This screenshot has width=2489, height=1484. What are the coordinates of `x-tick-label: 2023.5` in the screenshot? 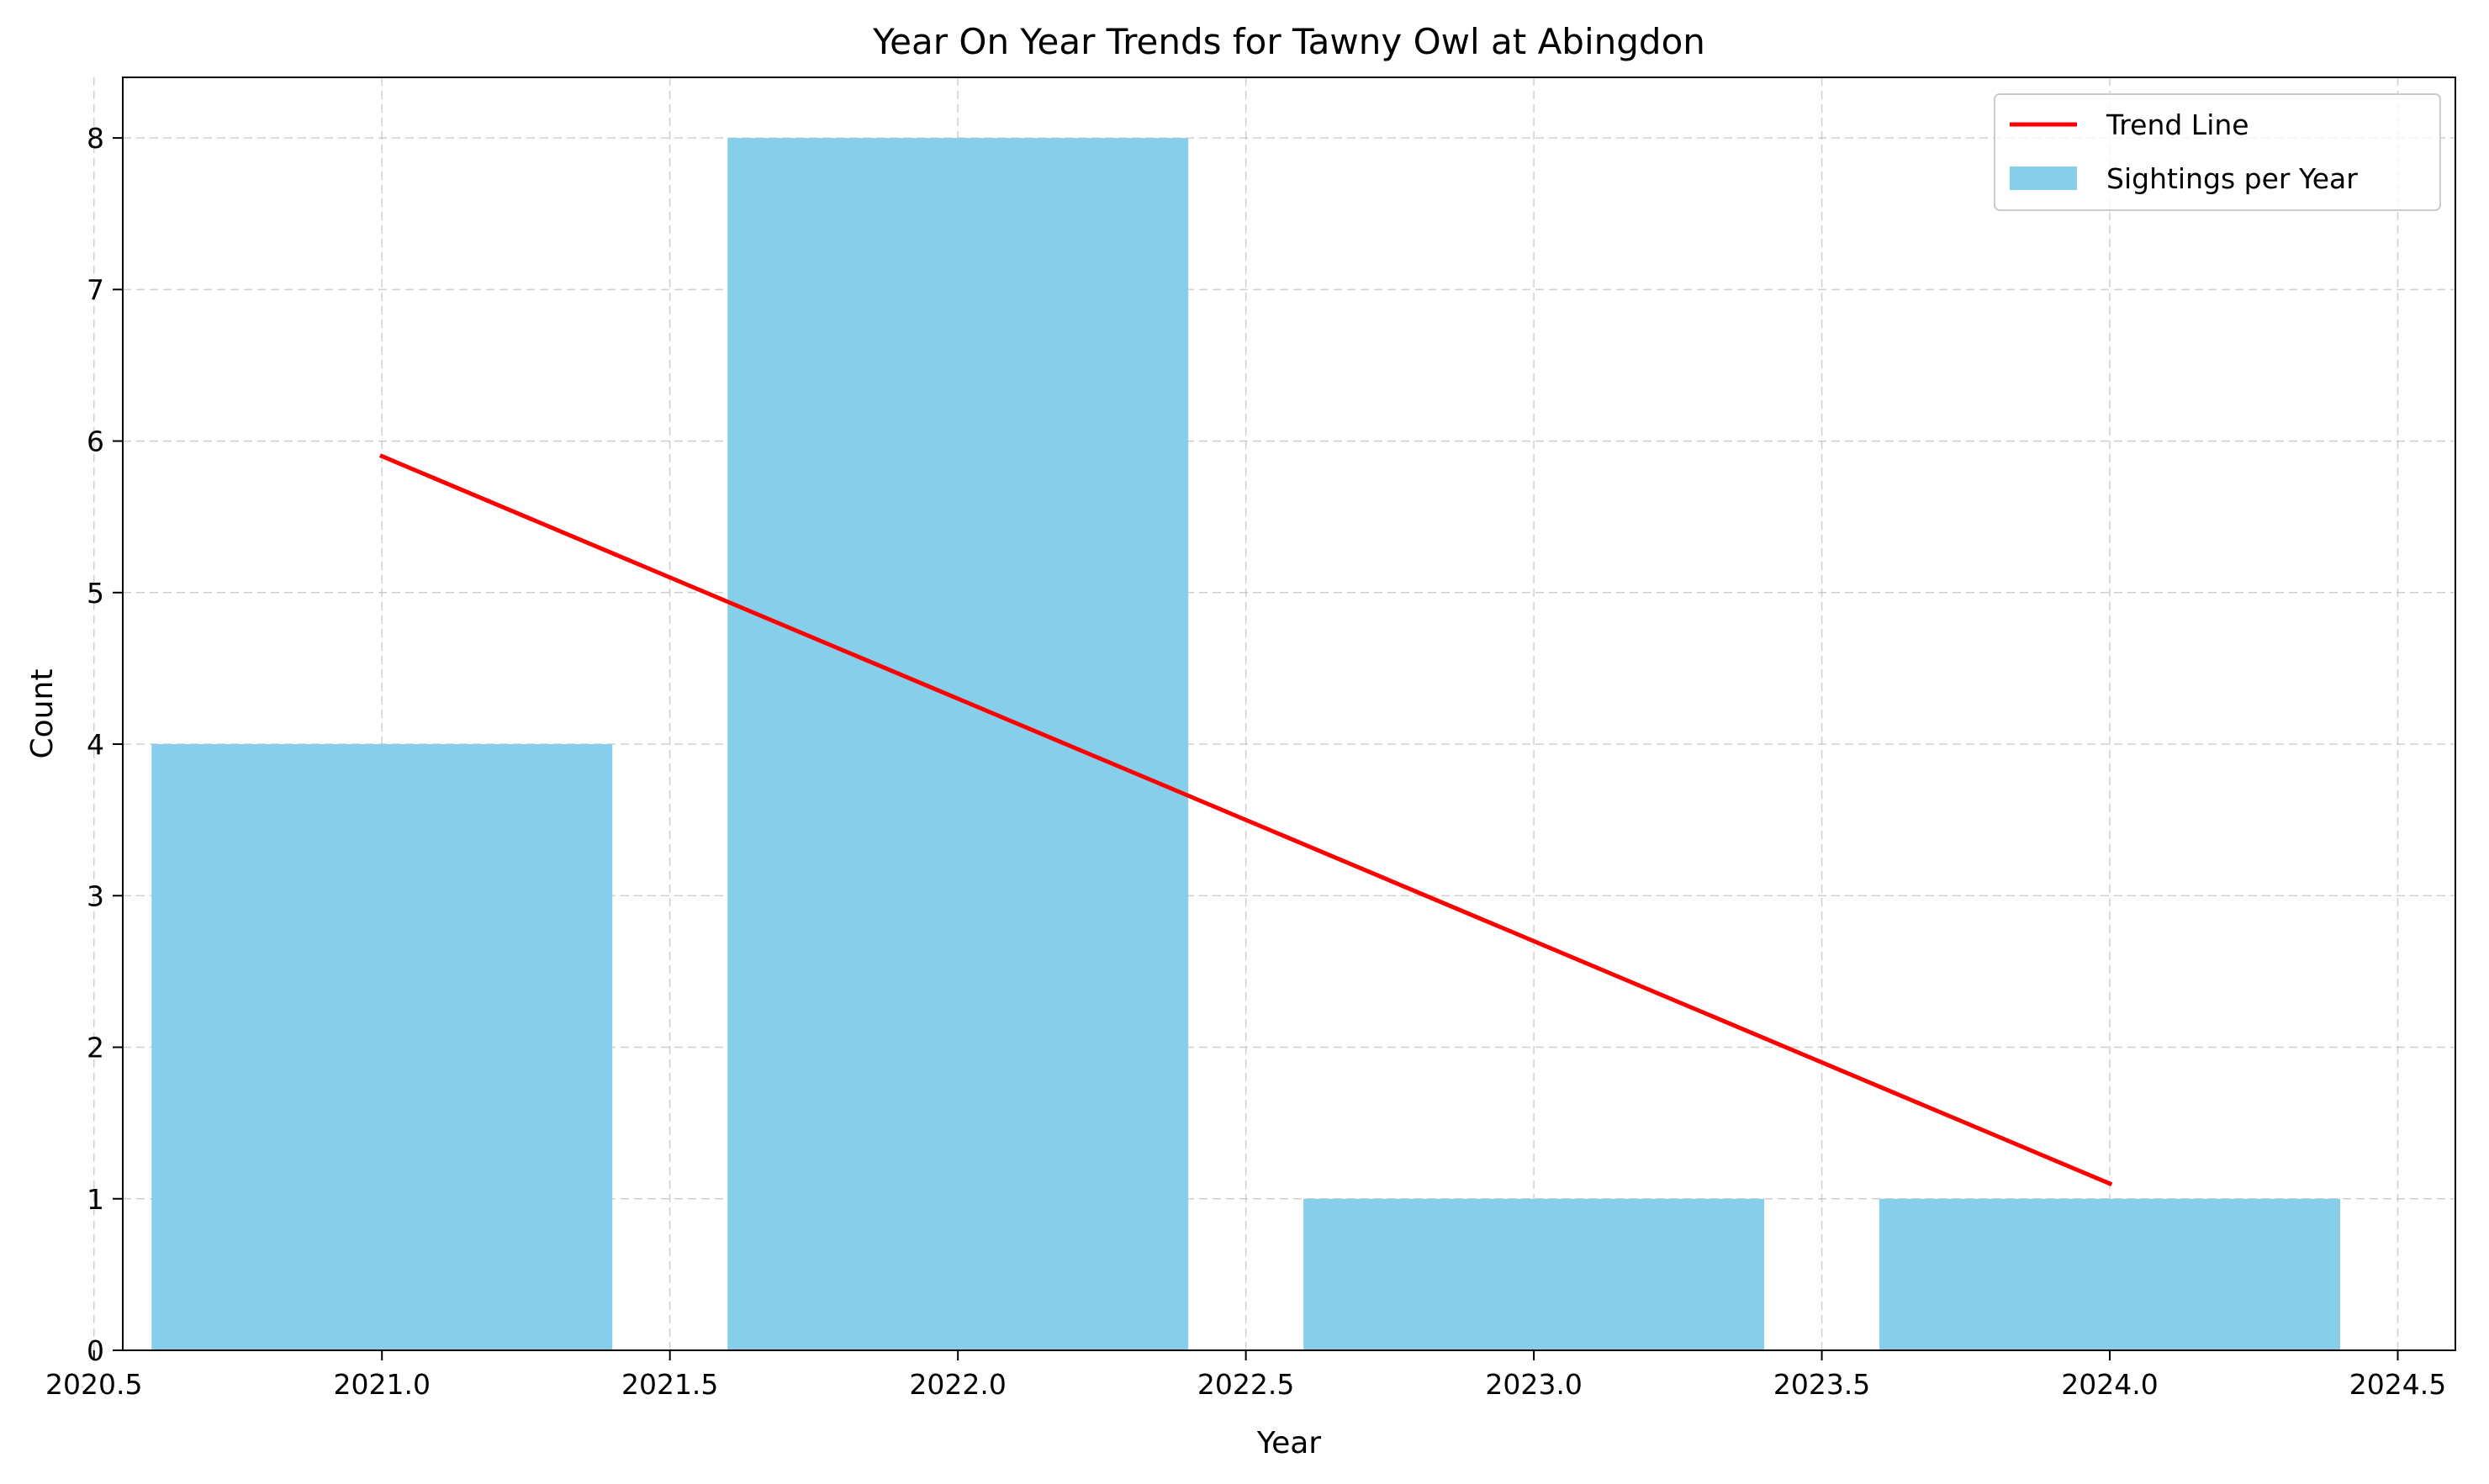 It's located at (1821, 1384).